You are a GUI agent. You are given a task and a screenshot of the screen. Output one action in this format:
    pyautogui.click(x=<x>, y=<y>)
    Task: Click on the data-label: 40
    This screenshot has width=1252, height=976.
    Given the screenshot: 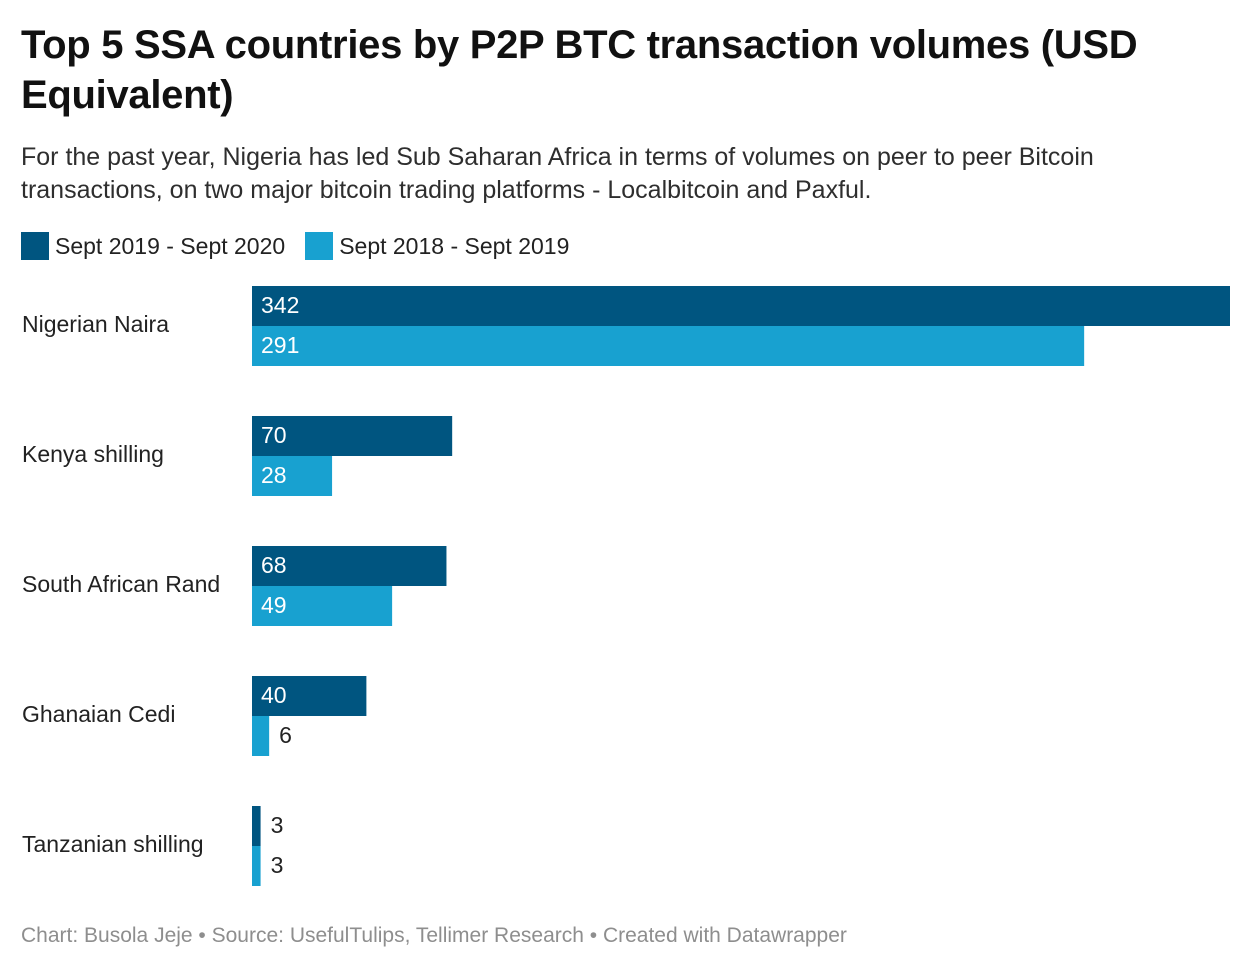 What is the action you would take?
    pyautogui.click(x=274, y=695)
    